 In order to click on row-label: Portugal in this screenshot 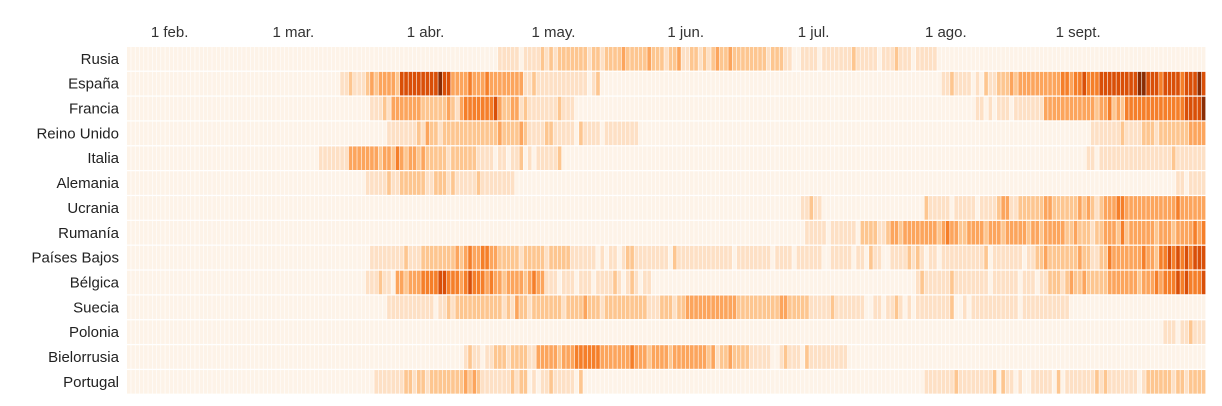, I will do `click(91, 382)`.